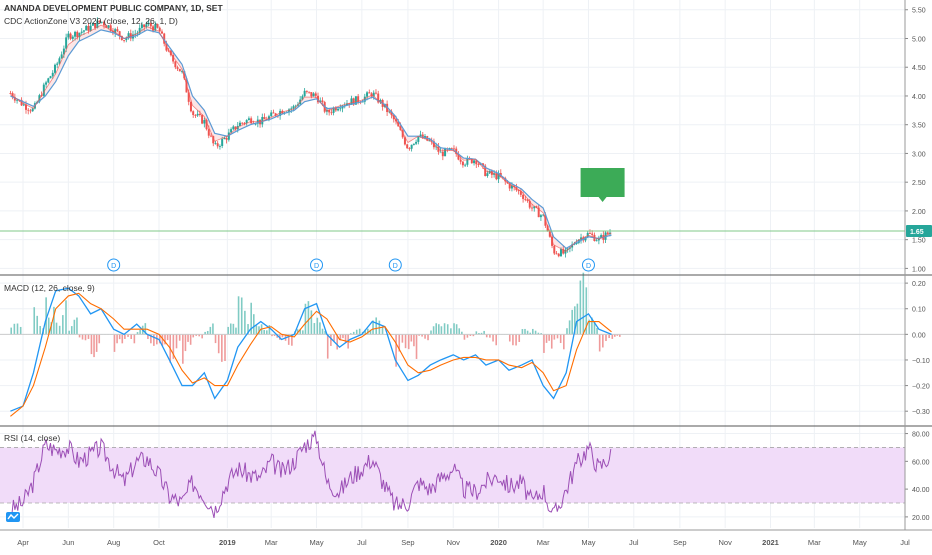 The image size is (932, 555). Describe the element at coordinates (634, 542) in the screenshot. I see `x-tick-label: Jul` at that location.